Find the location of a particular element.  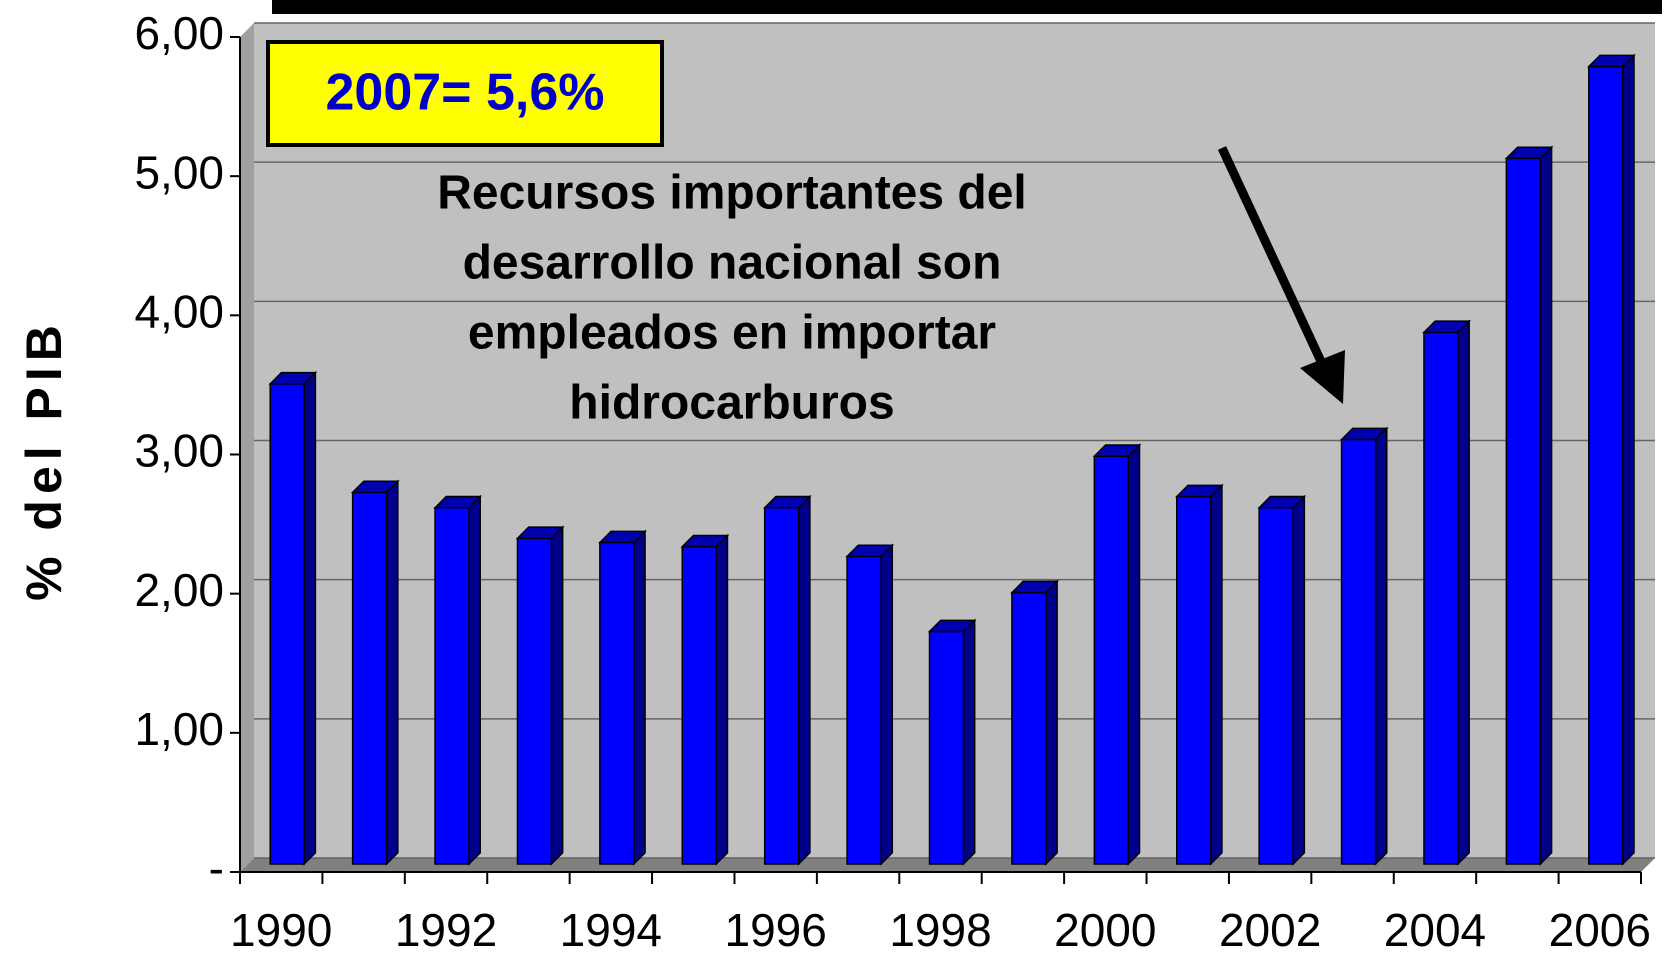

side-wall is located at coordinates (247, 447).